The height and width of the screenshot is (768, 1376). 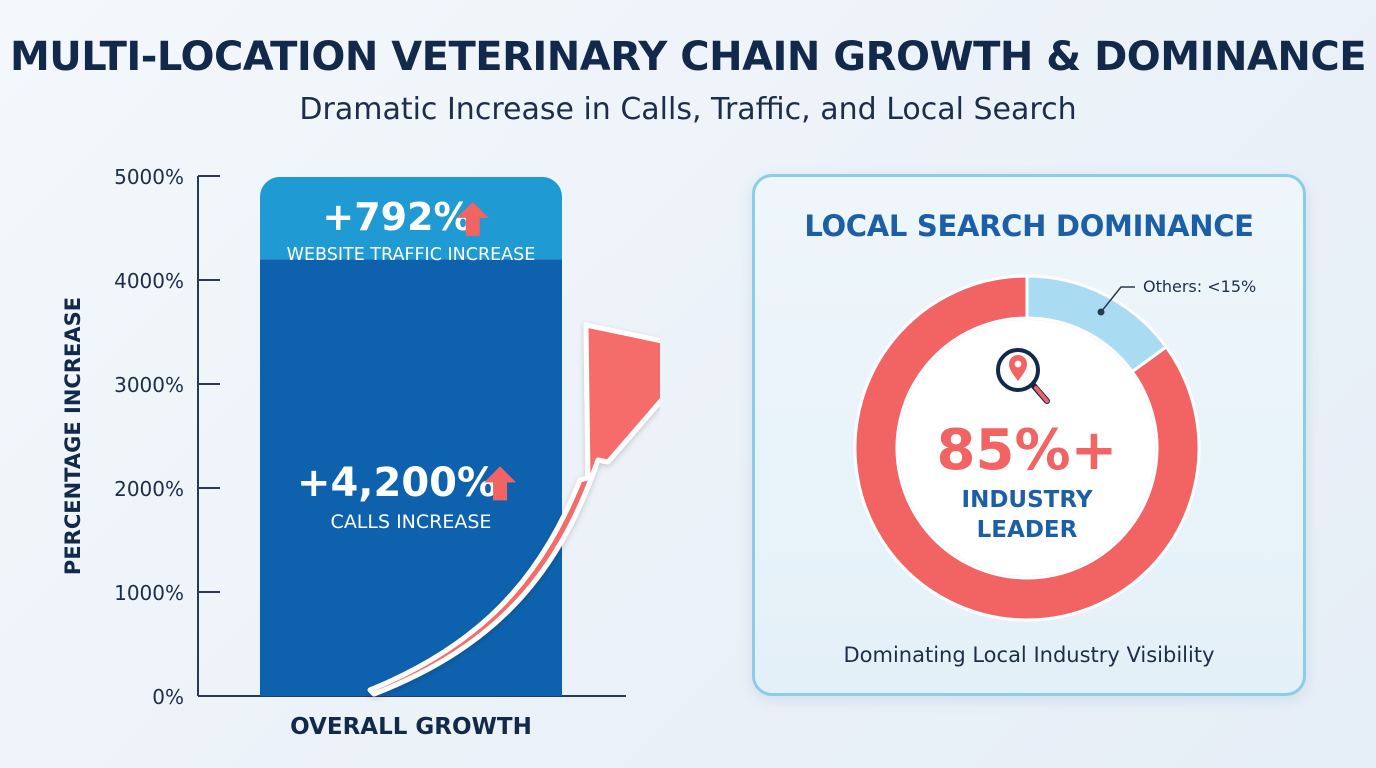 What do you see at coordinates (411, 686) in the screenshot?
I see `bar-base` at bounding box center [411, 686].